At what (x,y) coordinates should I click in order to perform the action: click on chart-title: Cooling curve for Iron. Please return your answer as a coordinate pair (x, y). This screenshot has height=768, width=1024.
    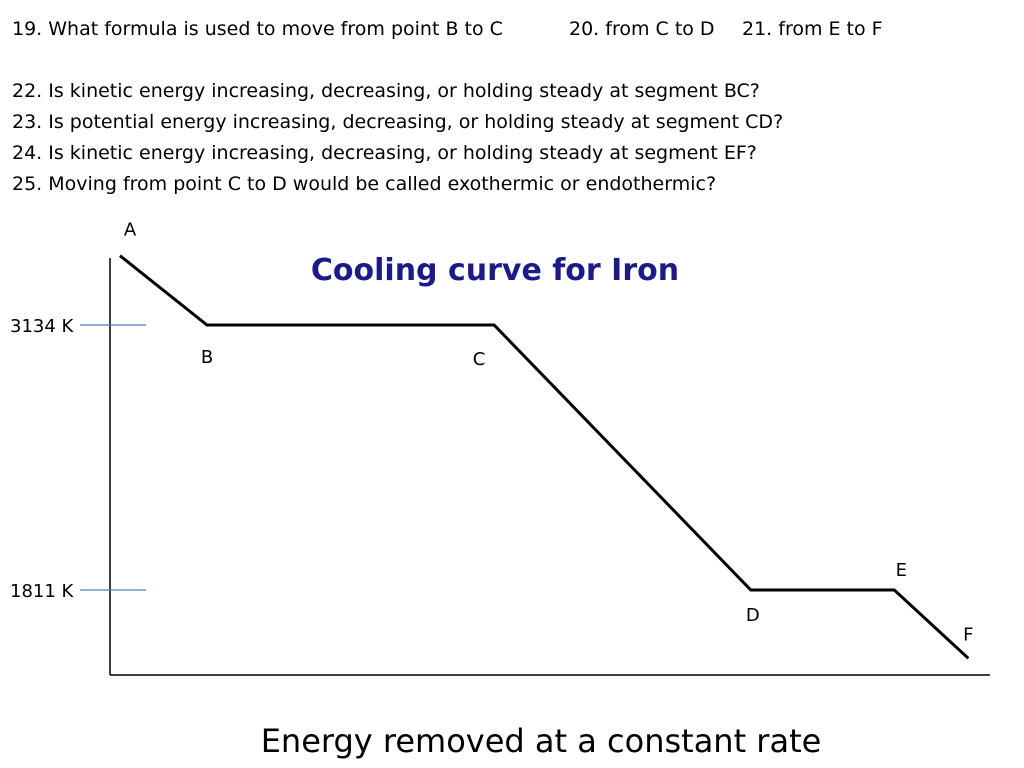
    Looking at the image, I should click on (495, 270).